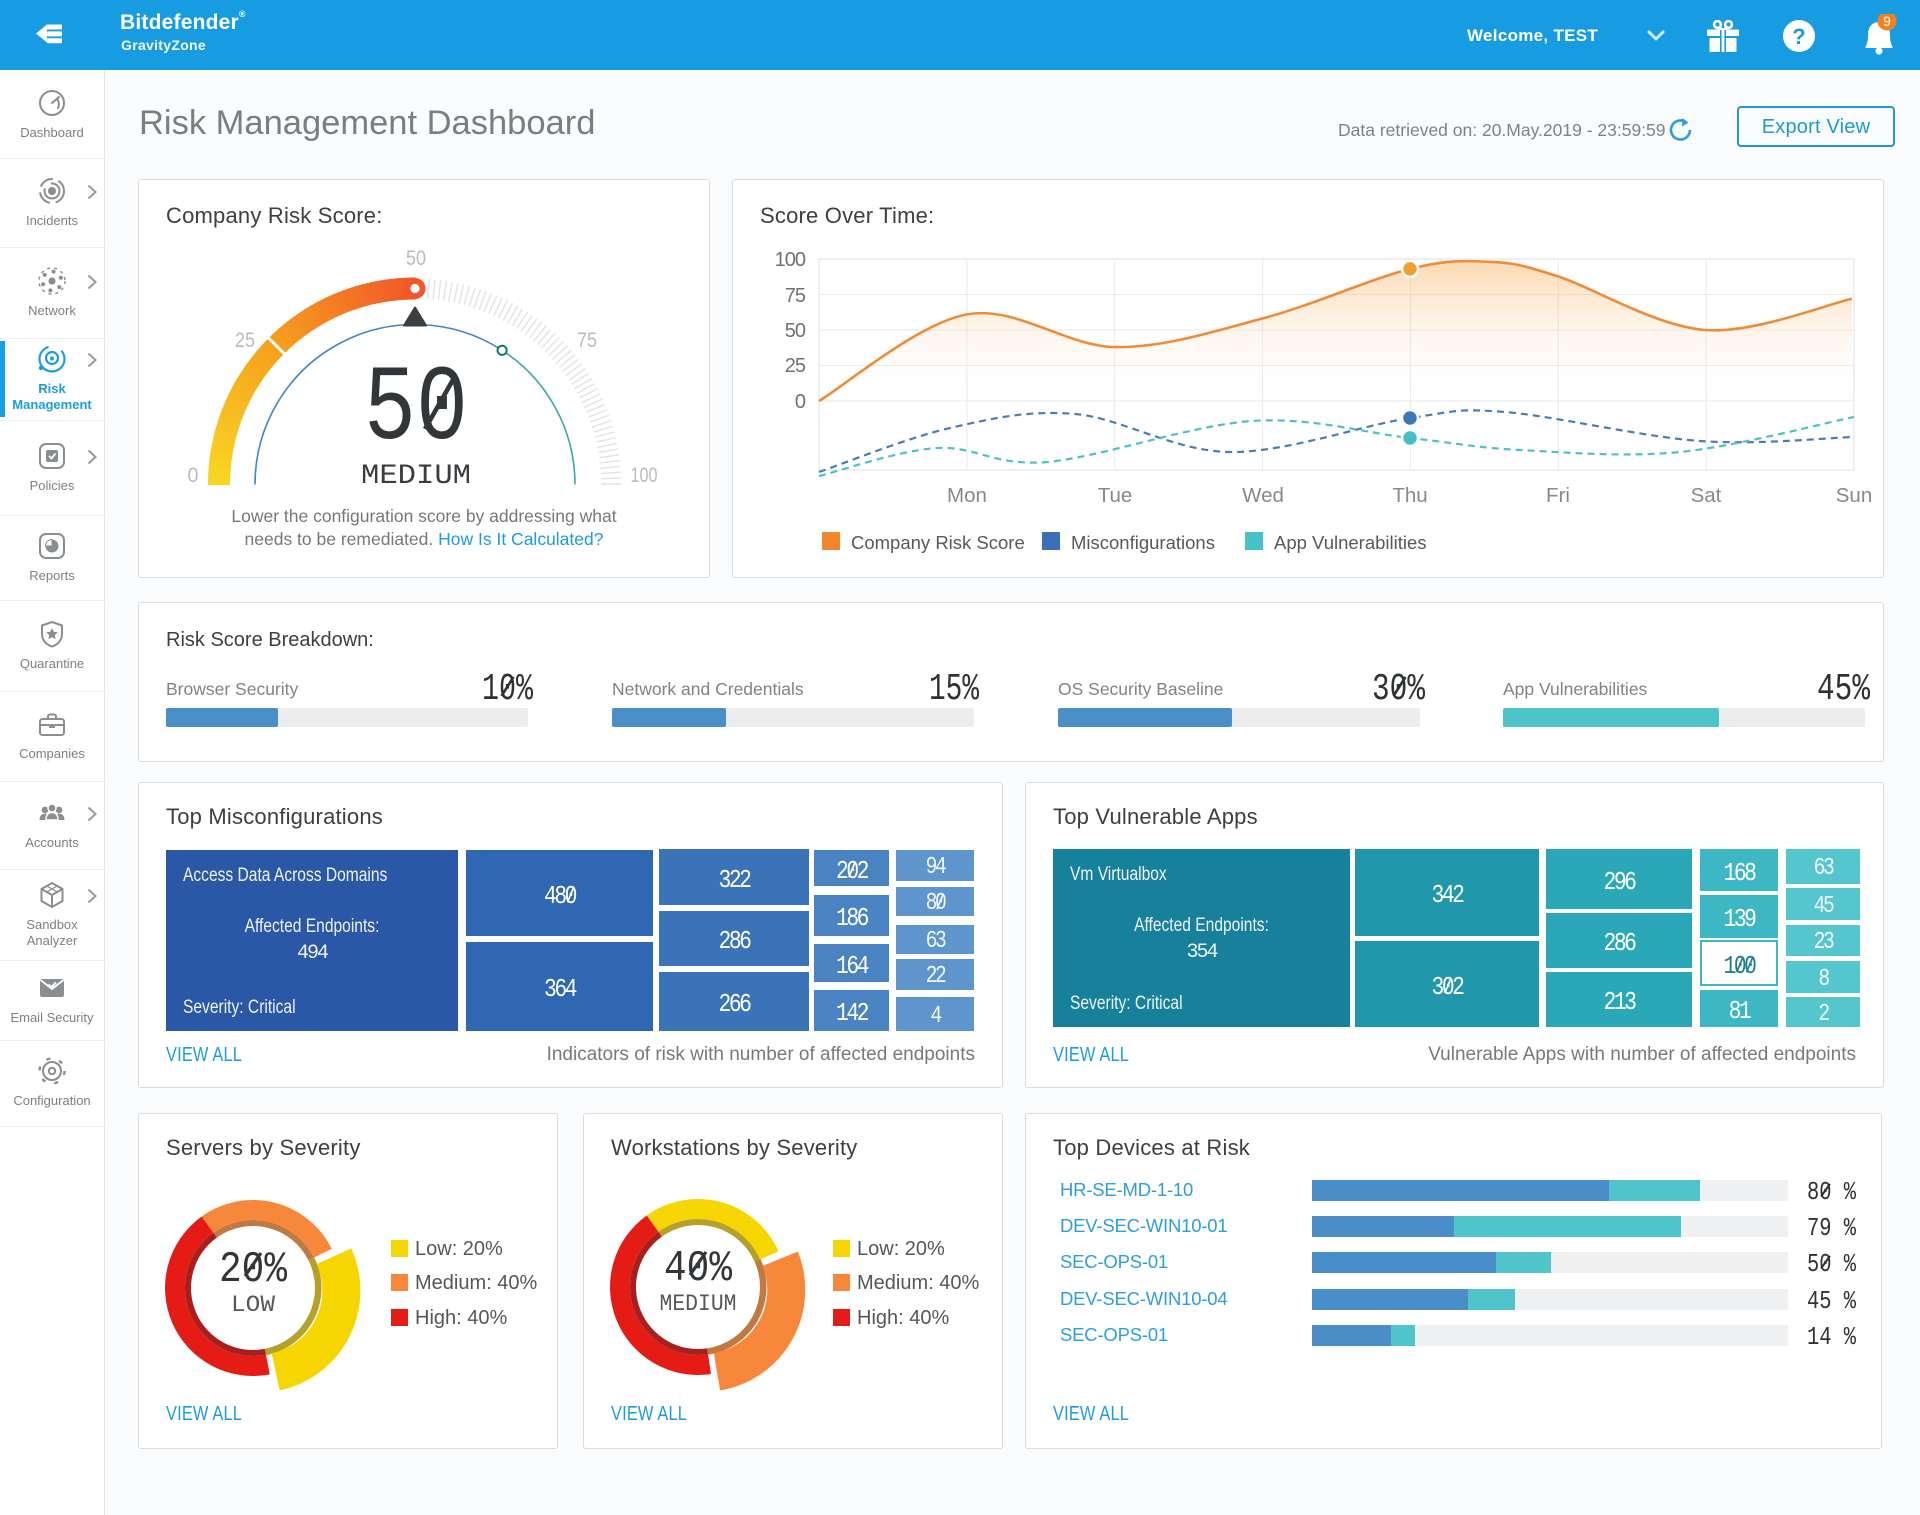 The height and width of the screenshot is (1515, 1920). What do you see at coordinates (1831, 1336) in the screenshot?
I see `svg-text: 14 %` at bounding box center [1831, 1336].